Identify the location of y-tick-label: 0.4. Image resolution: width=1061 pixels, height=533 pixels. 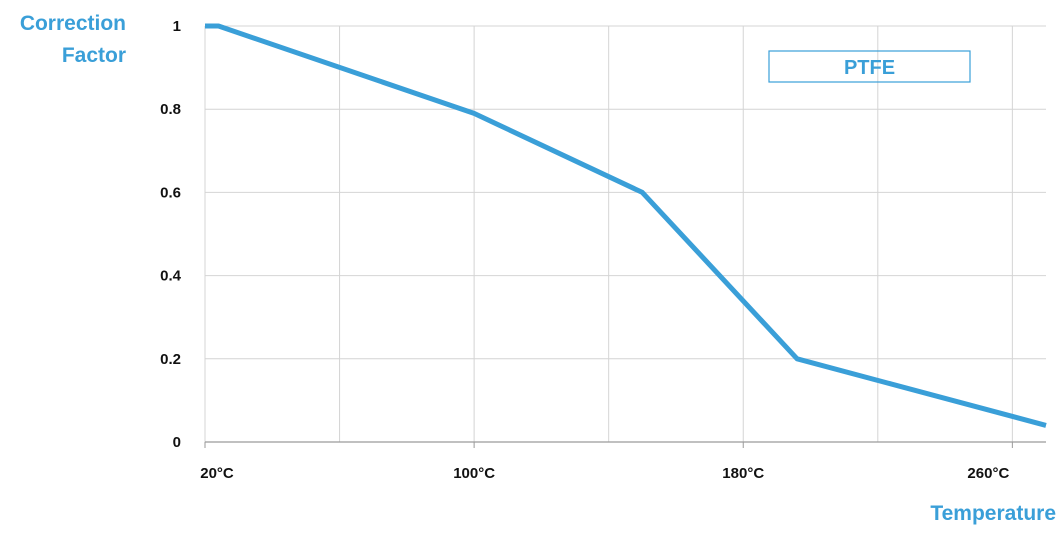
(171, 276).